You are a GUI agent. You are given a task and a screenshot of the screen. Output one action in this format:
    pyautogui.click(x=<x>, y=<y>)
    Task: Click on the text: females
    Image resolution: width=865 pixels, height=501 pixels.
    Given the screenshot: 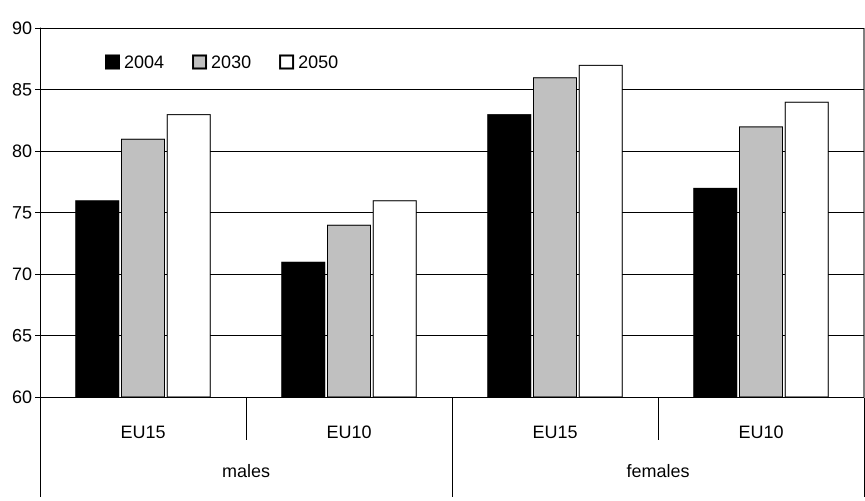 What is the action you would take?
    pyautogui.click(x=658, y=471)
    